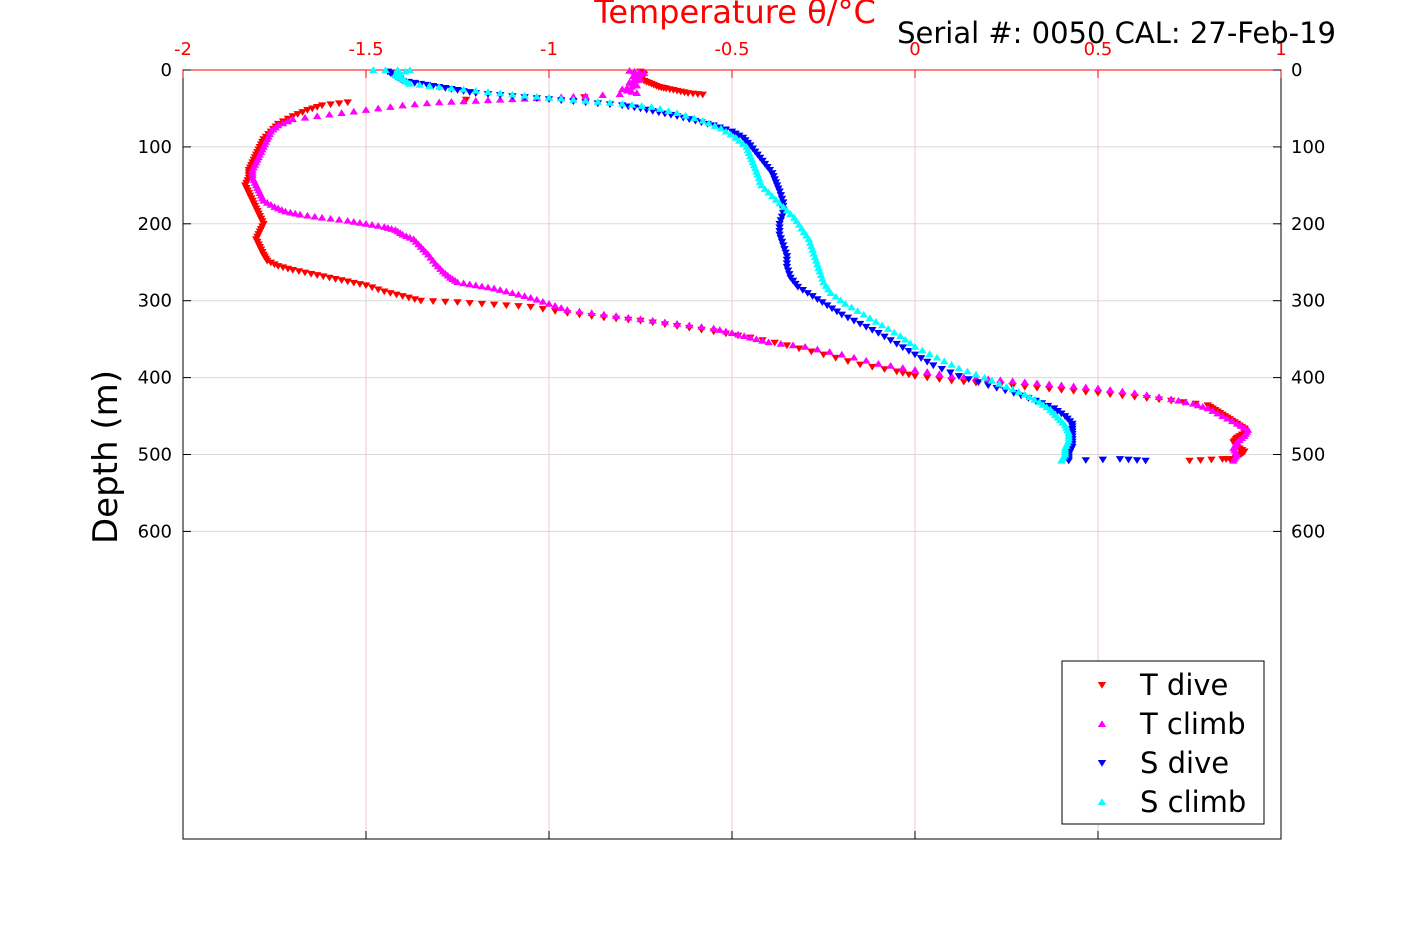 This screenshot has width=1417, height=945. What do you see at coordinates (1184, 763) in the screenshot?
I see `legend-label: S dive` at bounding box center [1184, 763].